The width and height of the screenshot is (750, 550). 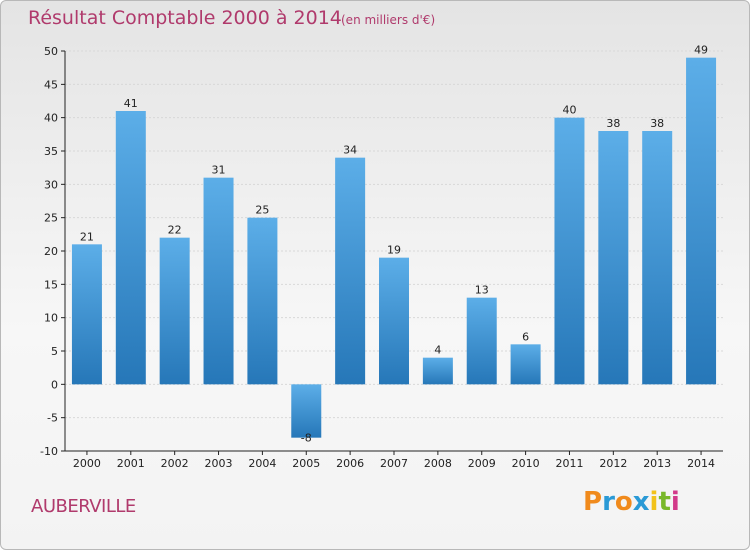 What do you see at coordinates (593, 502) in the screenshot?
I see `logo-letter: P` at bounding box center [593, 502].